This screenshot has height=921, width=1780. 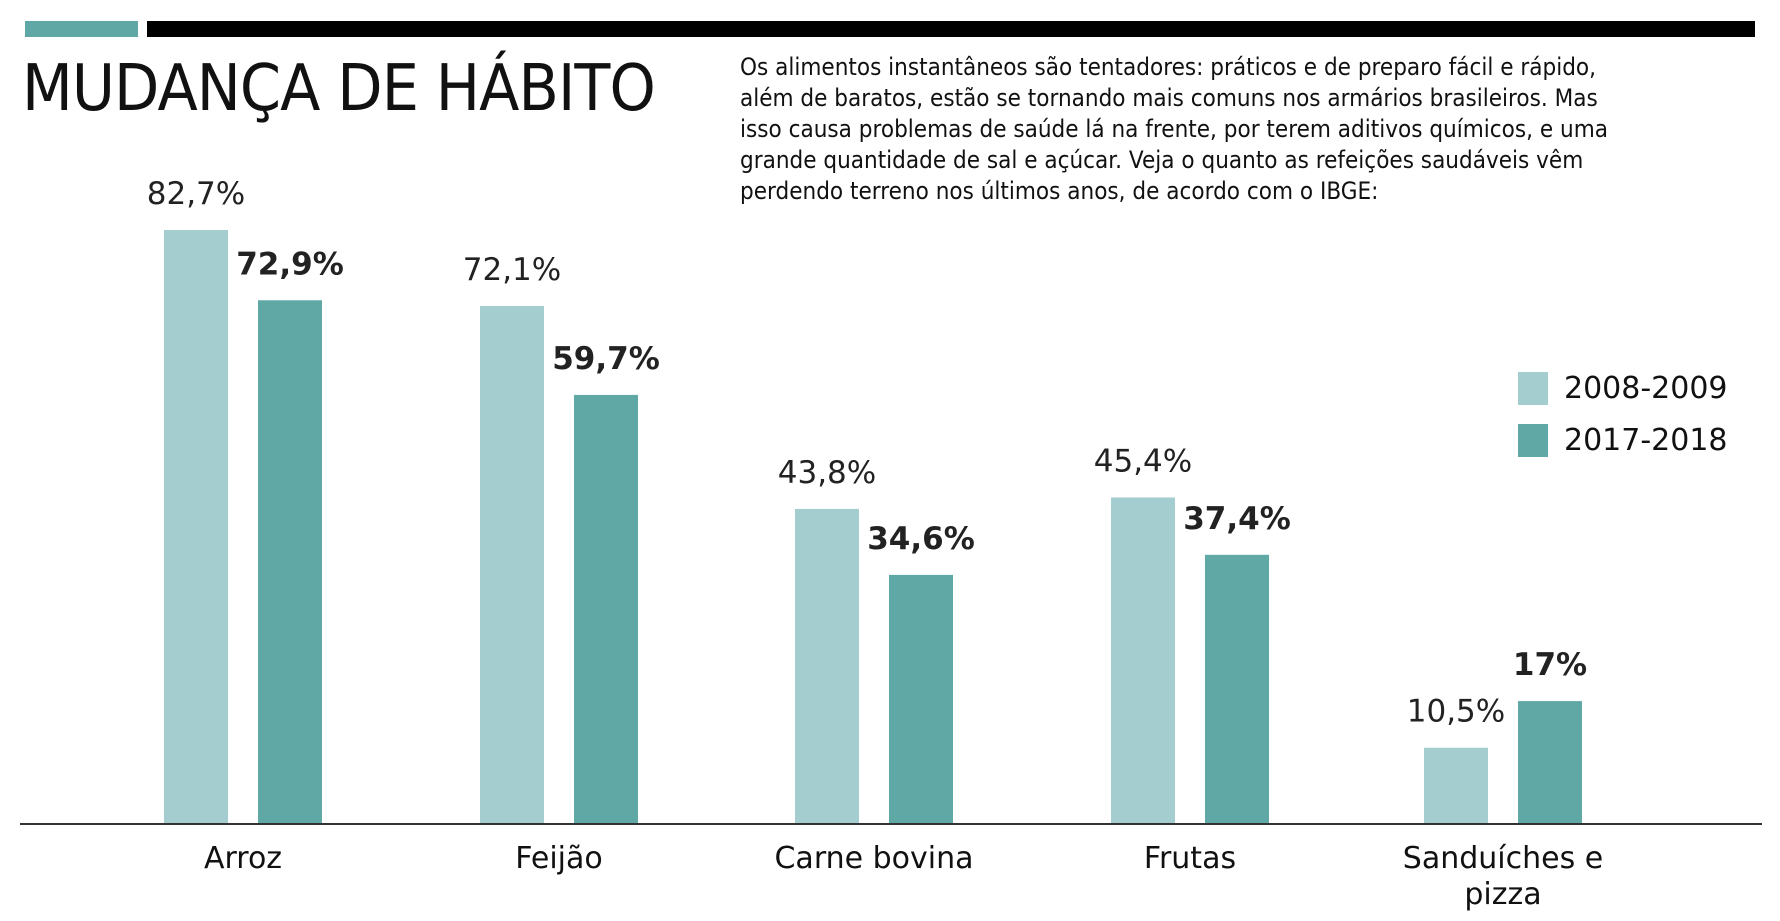 What do you see at coordinates (1143, 461) in the screenshot?
I see `data-label-2008-2009-3: 45,4%` at bounding box center [1143, 461].